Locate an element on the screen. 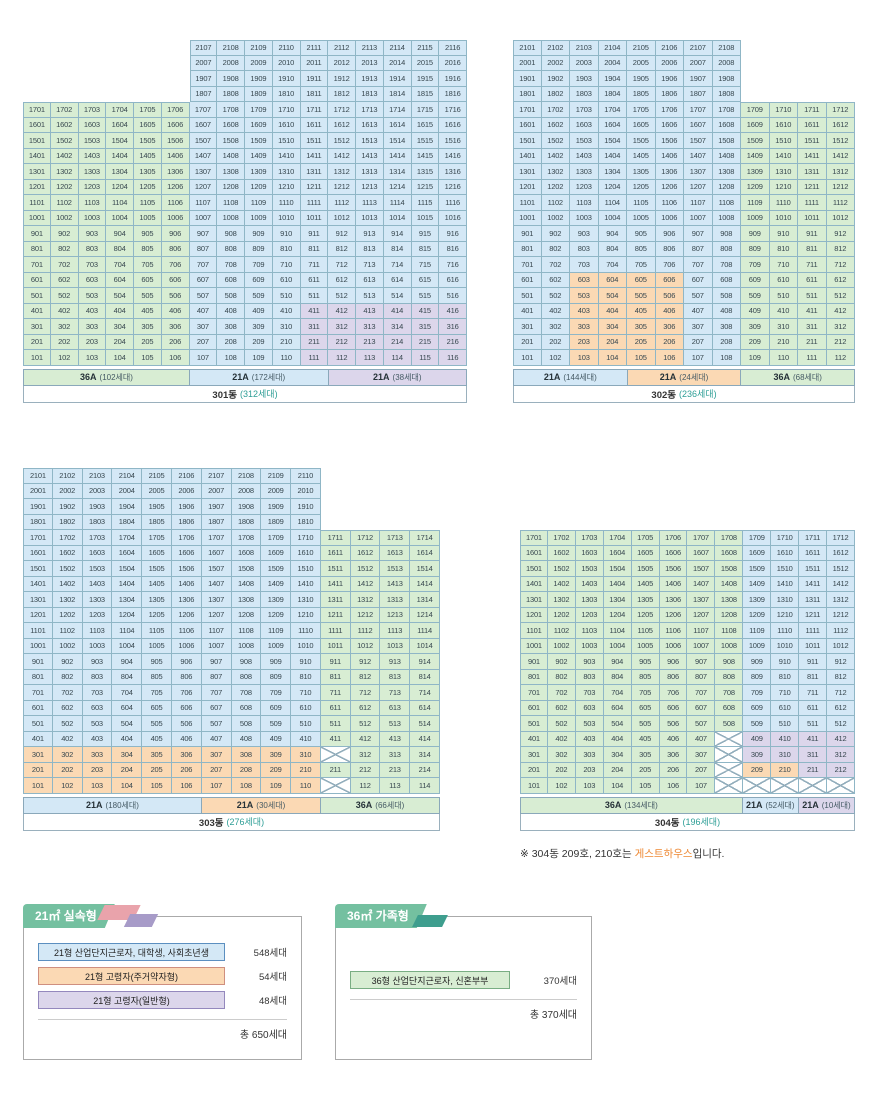 This screenshot has height=1101, width=891. unit-cell: 704 is located at coordinates (617, 693).